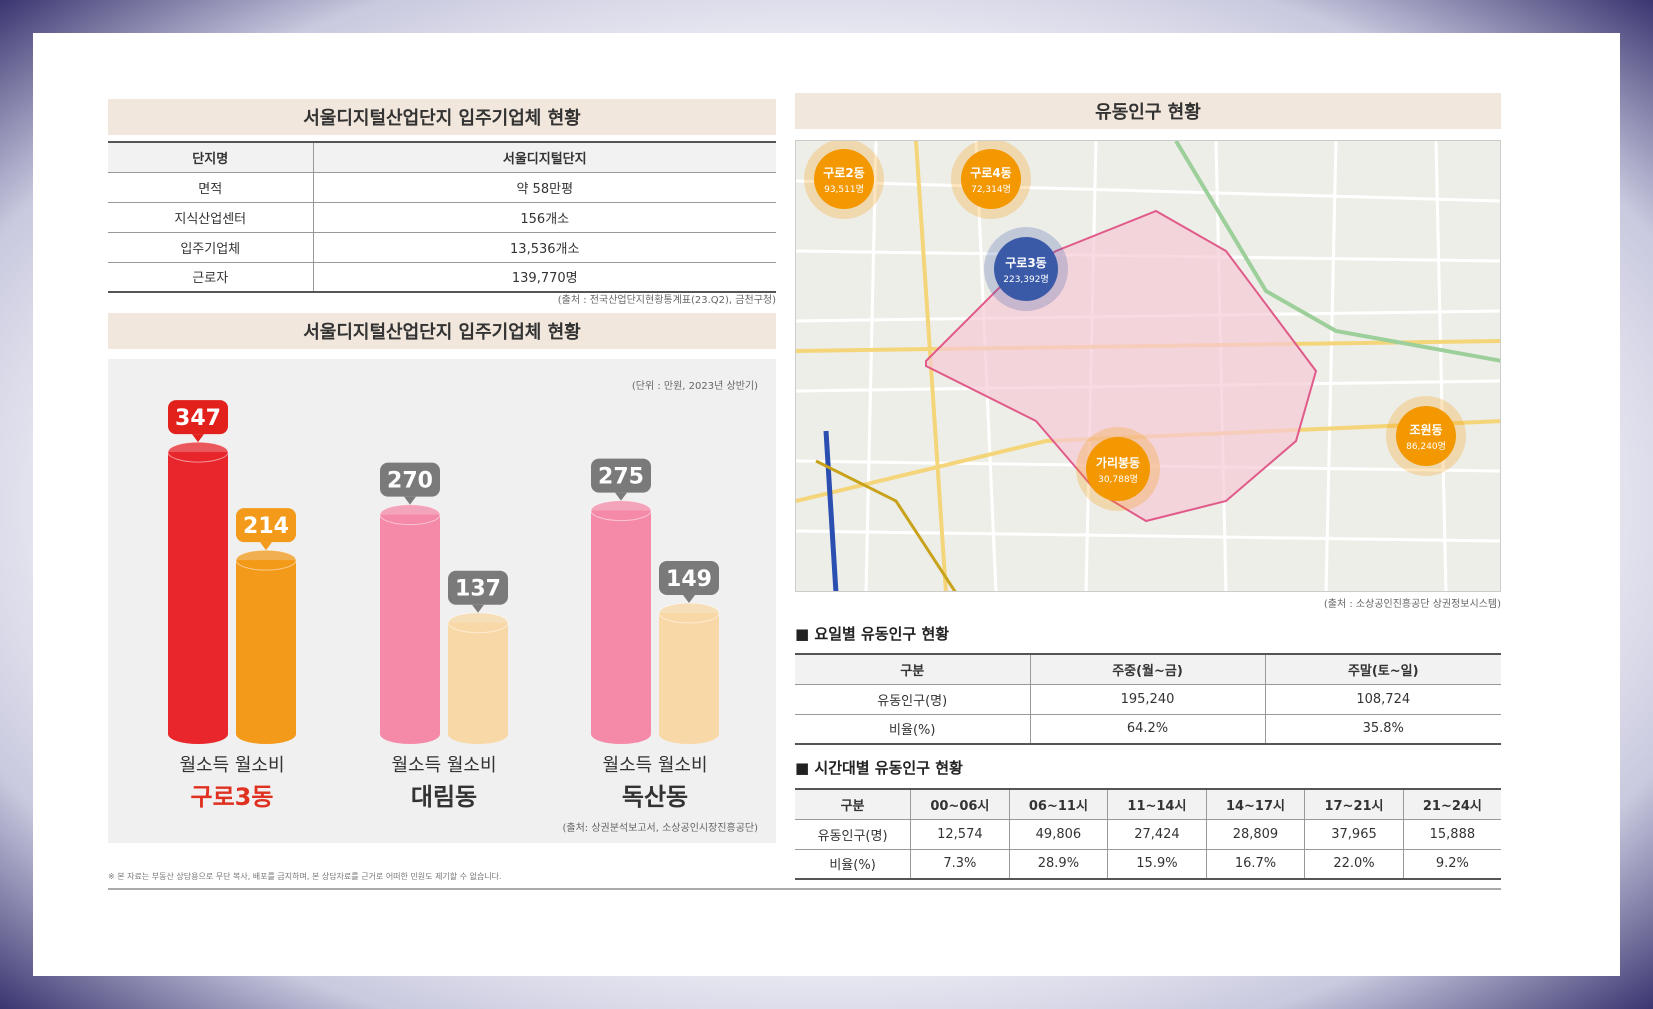 This screenshot has height=1009, width=1653. I want to click on row-value: 35.8%, so click(1383, 729).